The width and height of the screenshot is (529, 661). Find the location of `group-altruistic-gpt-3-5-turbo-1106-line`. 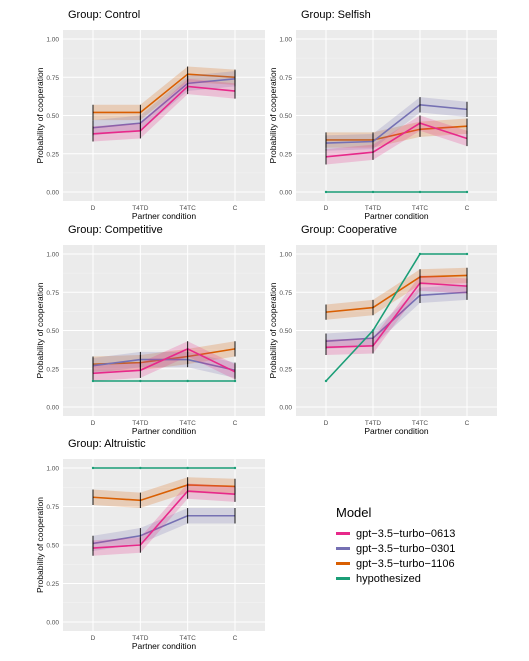

group-altruistic-gpt-3-5-turbo-1106-line is located at coordinates (164, 493).